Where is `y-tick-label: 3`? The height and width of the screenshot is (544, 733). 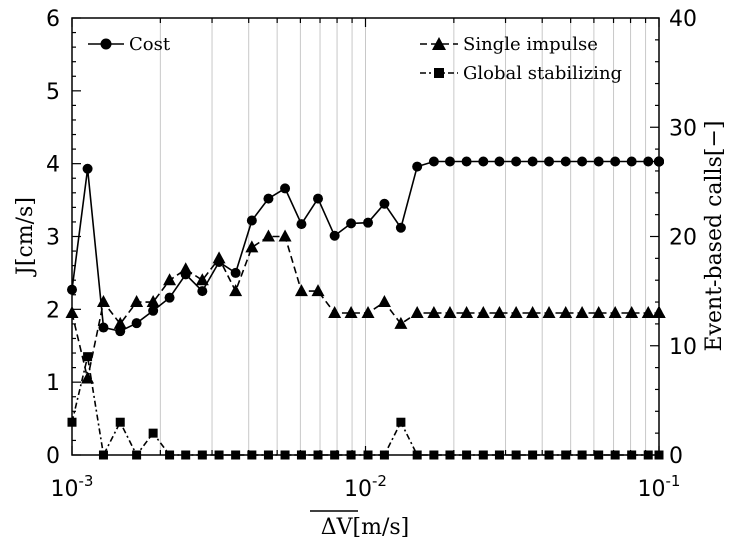
y-tick-label: 3 is located at coordinates (53, 238).